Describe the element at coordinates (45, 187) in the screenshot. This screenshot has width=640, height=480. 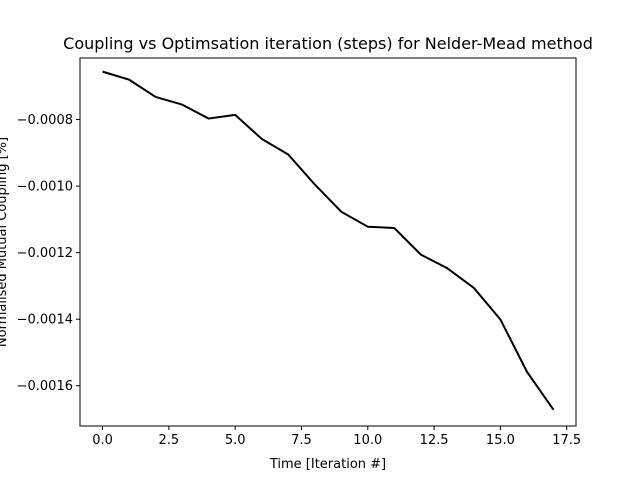
I see `y-tick-label: −0.0010` at that location.